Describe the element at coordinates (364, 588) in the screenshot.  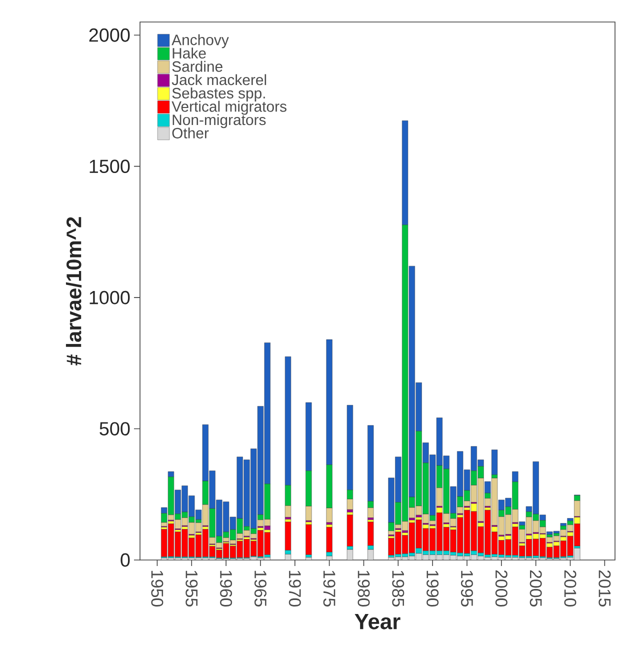
I see `x-tick-label: 1980` at that location.